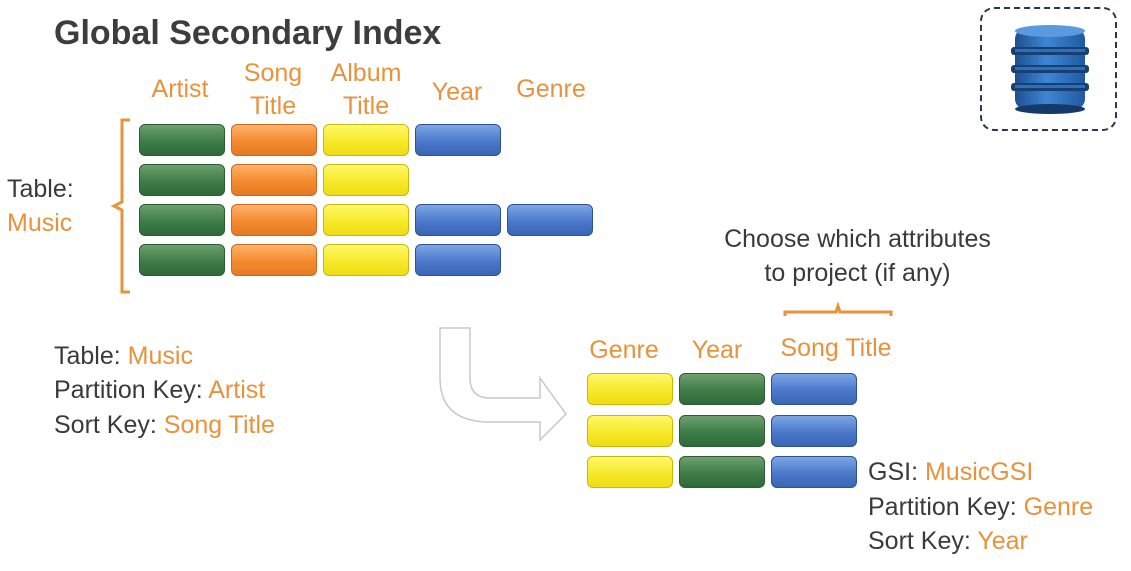 This screenshot has width=1131, height=571. What do you see at coordinates (366, 140) in the screenshot?
I see `table-cell-r0-c2` at bounding box center [366, 140].